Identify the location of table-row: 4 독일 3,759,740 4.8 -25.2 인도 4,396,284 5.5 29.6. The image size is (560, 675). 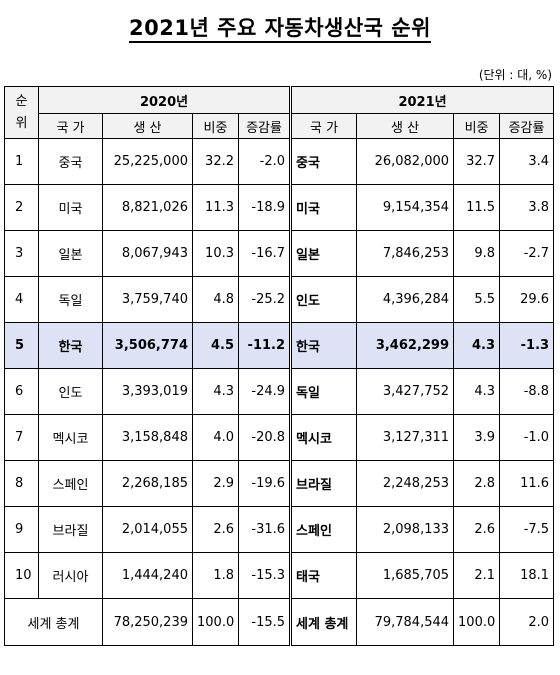
(279, 299).